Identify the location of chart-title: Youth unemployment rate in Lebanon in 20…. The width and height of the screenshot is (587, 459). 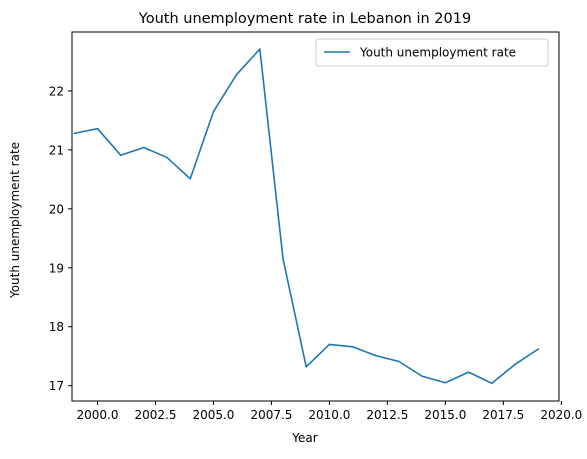
(304, 19).